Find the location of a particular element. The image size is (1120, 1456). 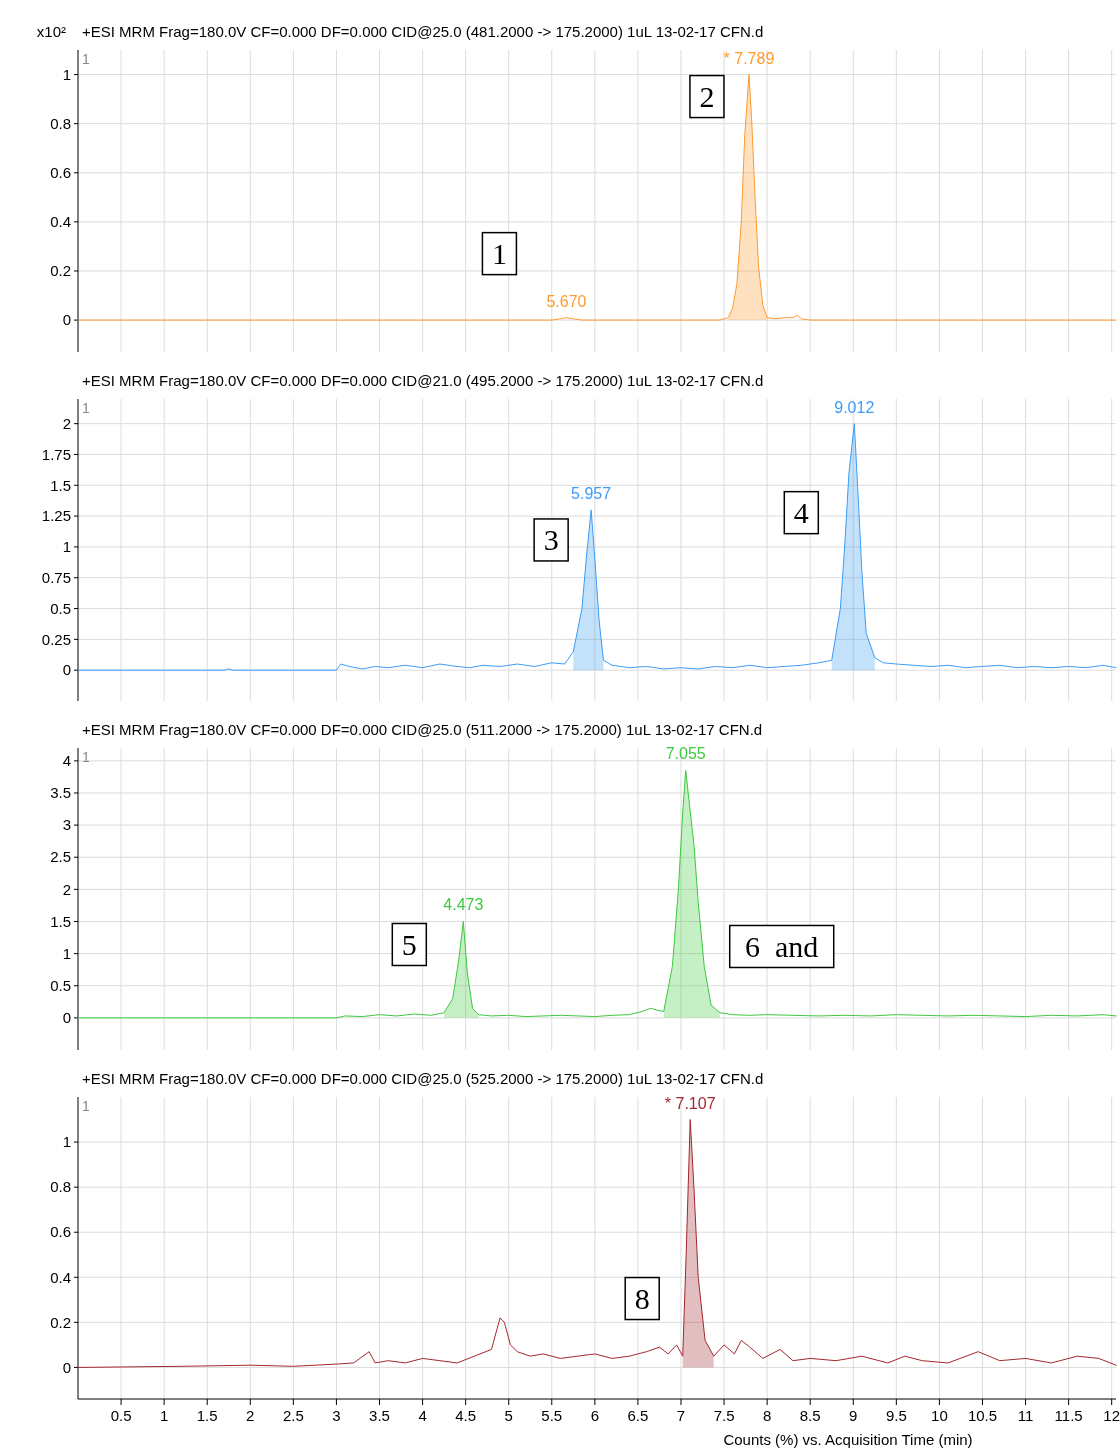

annotation: 4 is located at coordinates (801, 513).